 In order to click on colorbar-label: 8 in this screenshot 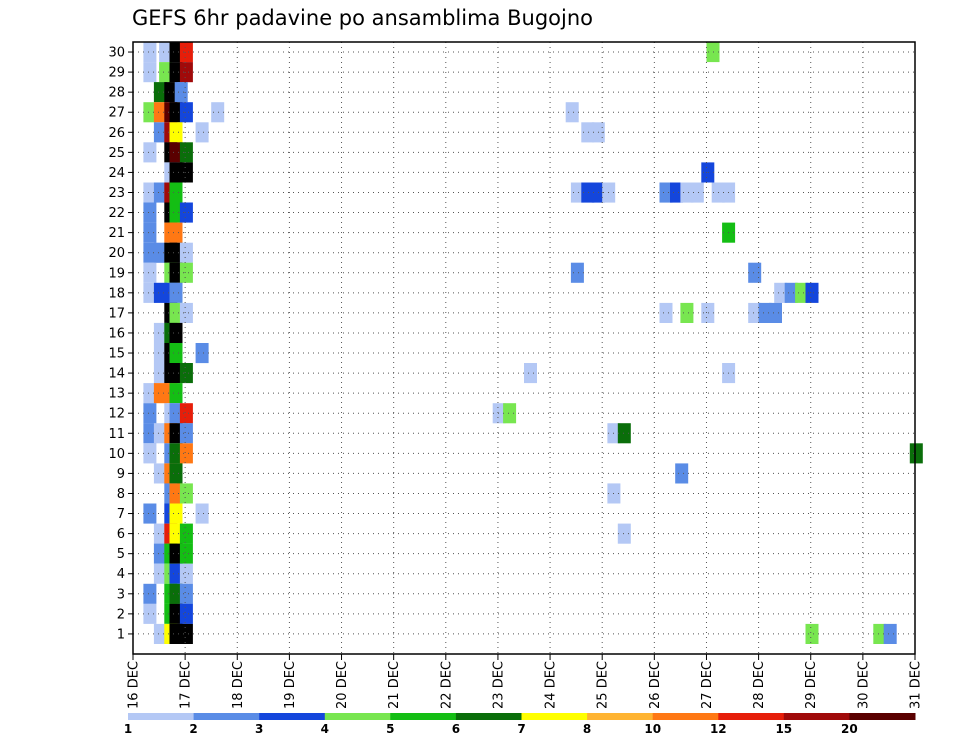, I will do `click(587, 729)`.